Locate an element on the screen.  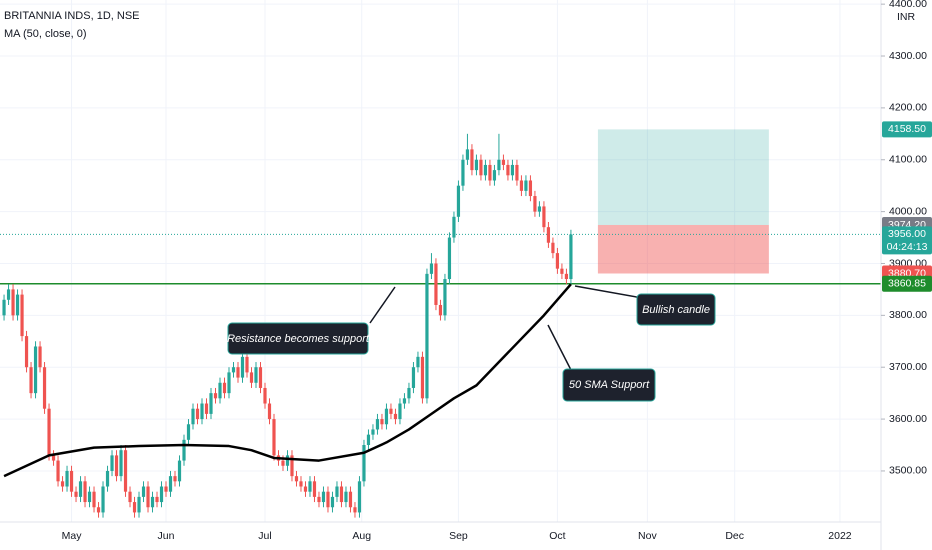
y-tick-label: 4100.00 is located at coordinates (908, 160).